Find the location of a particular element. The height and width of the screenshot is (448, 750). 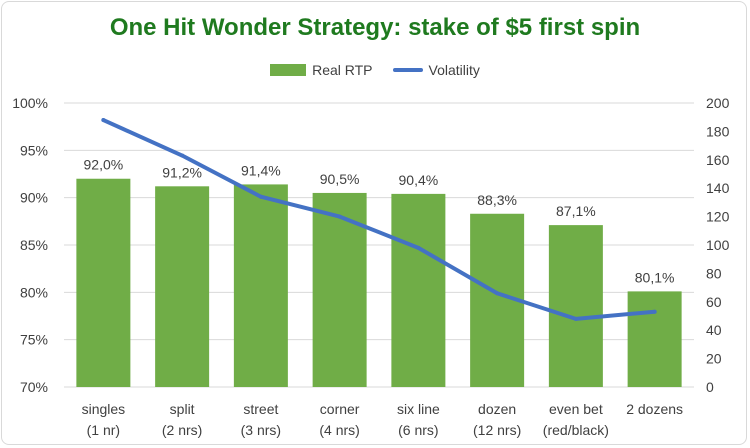

y-left-tick-label: 70% is located at coordinates (34, 387).